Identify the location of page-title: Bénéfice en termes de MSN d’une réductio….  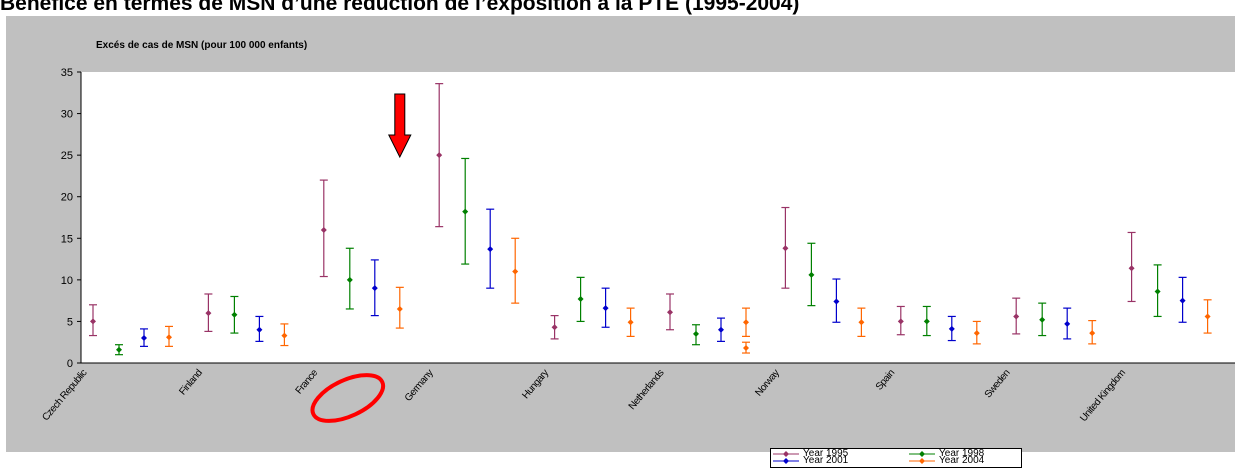
(400, 7).